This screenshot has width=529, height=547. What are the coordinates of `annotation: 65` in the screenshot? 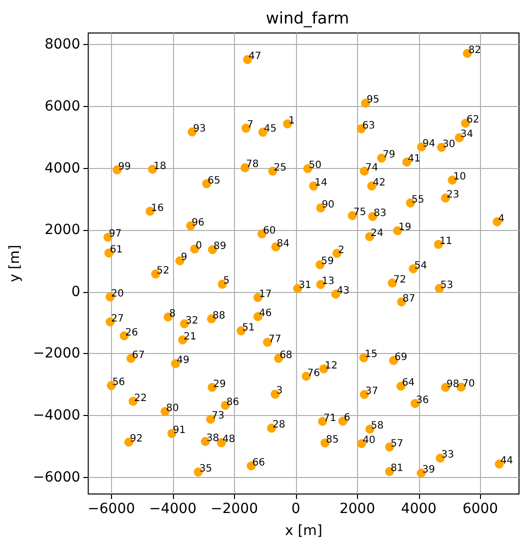 It's located at (214, 180).